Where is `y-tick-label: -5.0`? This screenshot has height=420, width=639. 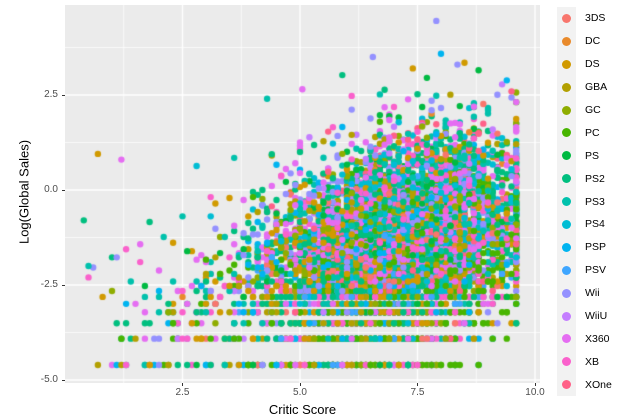 y-tick-label: -5.0 is located at coordinates (49, 379).